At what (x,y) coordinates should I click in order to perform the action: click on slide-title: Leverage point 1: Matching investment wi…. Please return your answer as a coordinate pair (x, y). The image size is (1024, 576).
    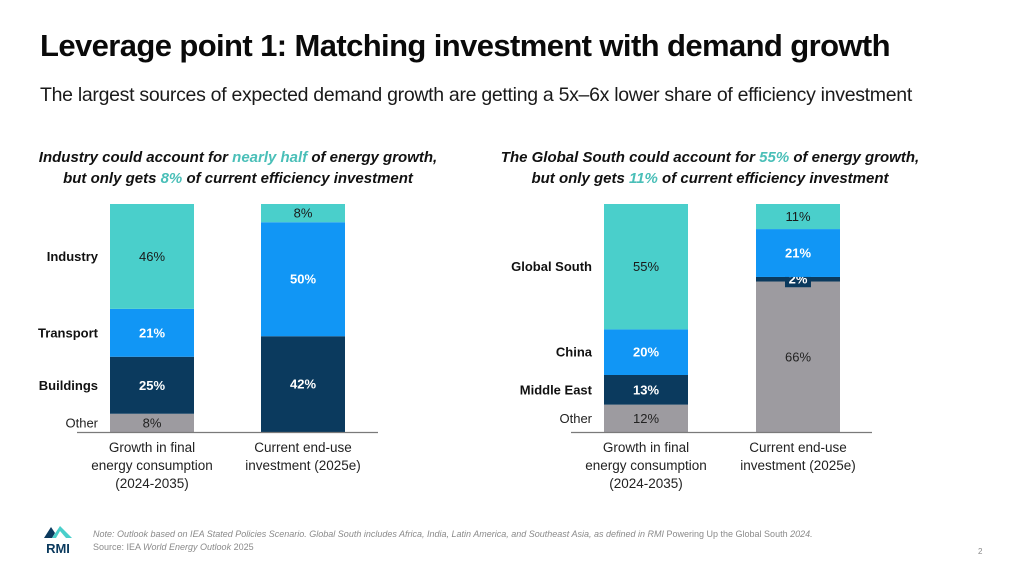
    Looking at the image, I should click on (465, 45).